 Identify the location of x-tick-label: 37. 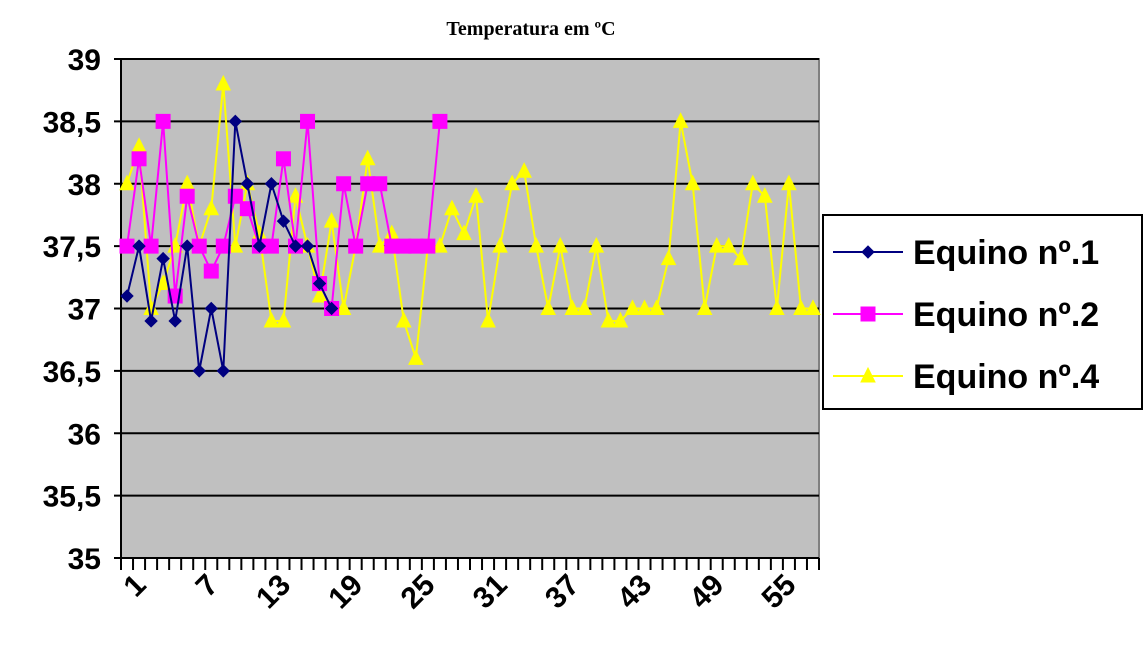
(562, 591).